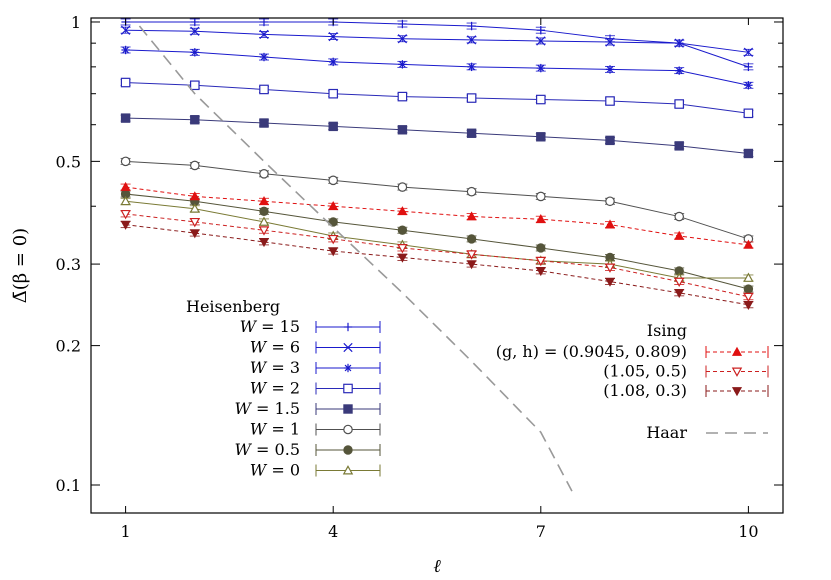 The image size is (831, 580). Describe the element at coordinates (76, 22) in the screenshot. I see `y-tick-label: 1` at that location.